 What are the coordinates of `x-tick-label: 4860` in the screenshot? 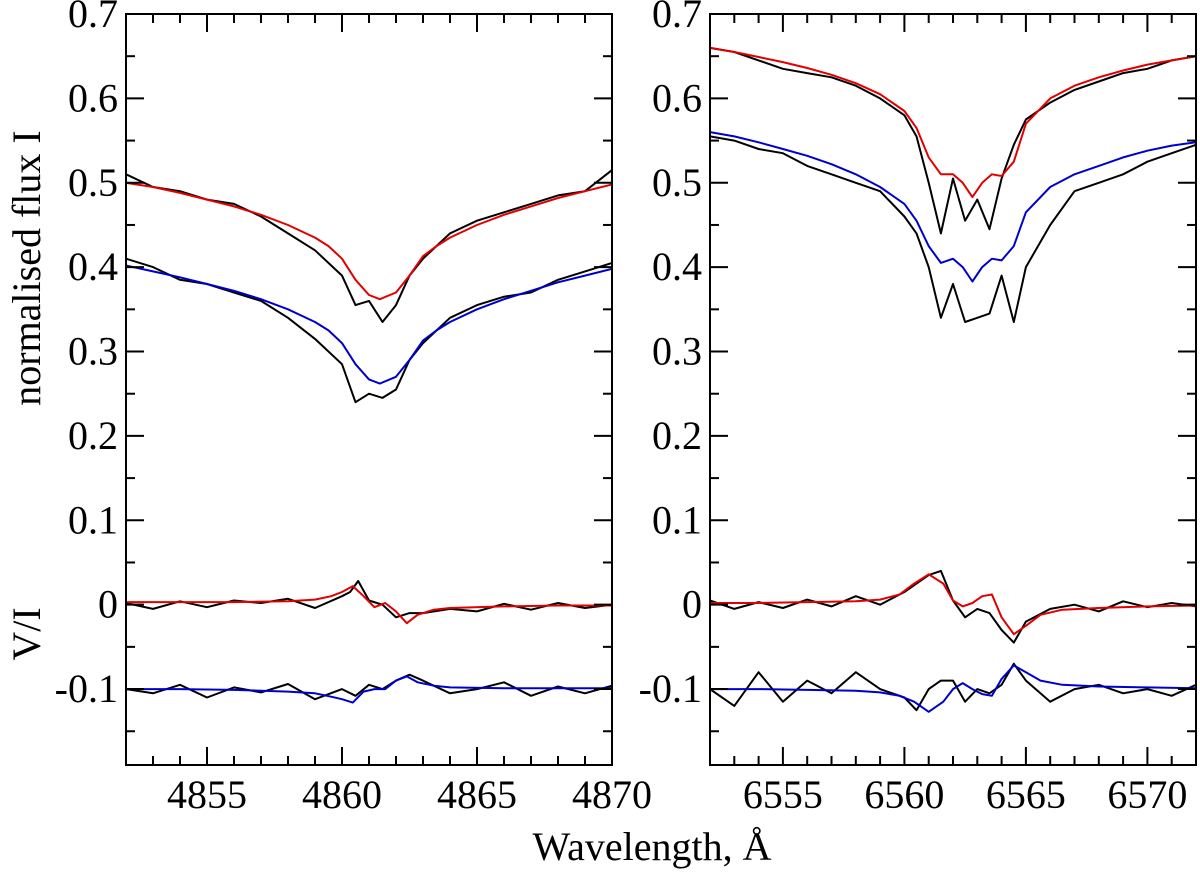 It's located at (342, 794).